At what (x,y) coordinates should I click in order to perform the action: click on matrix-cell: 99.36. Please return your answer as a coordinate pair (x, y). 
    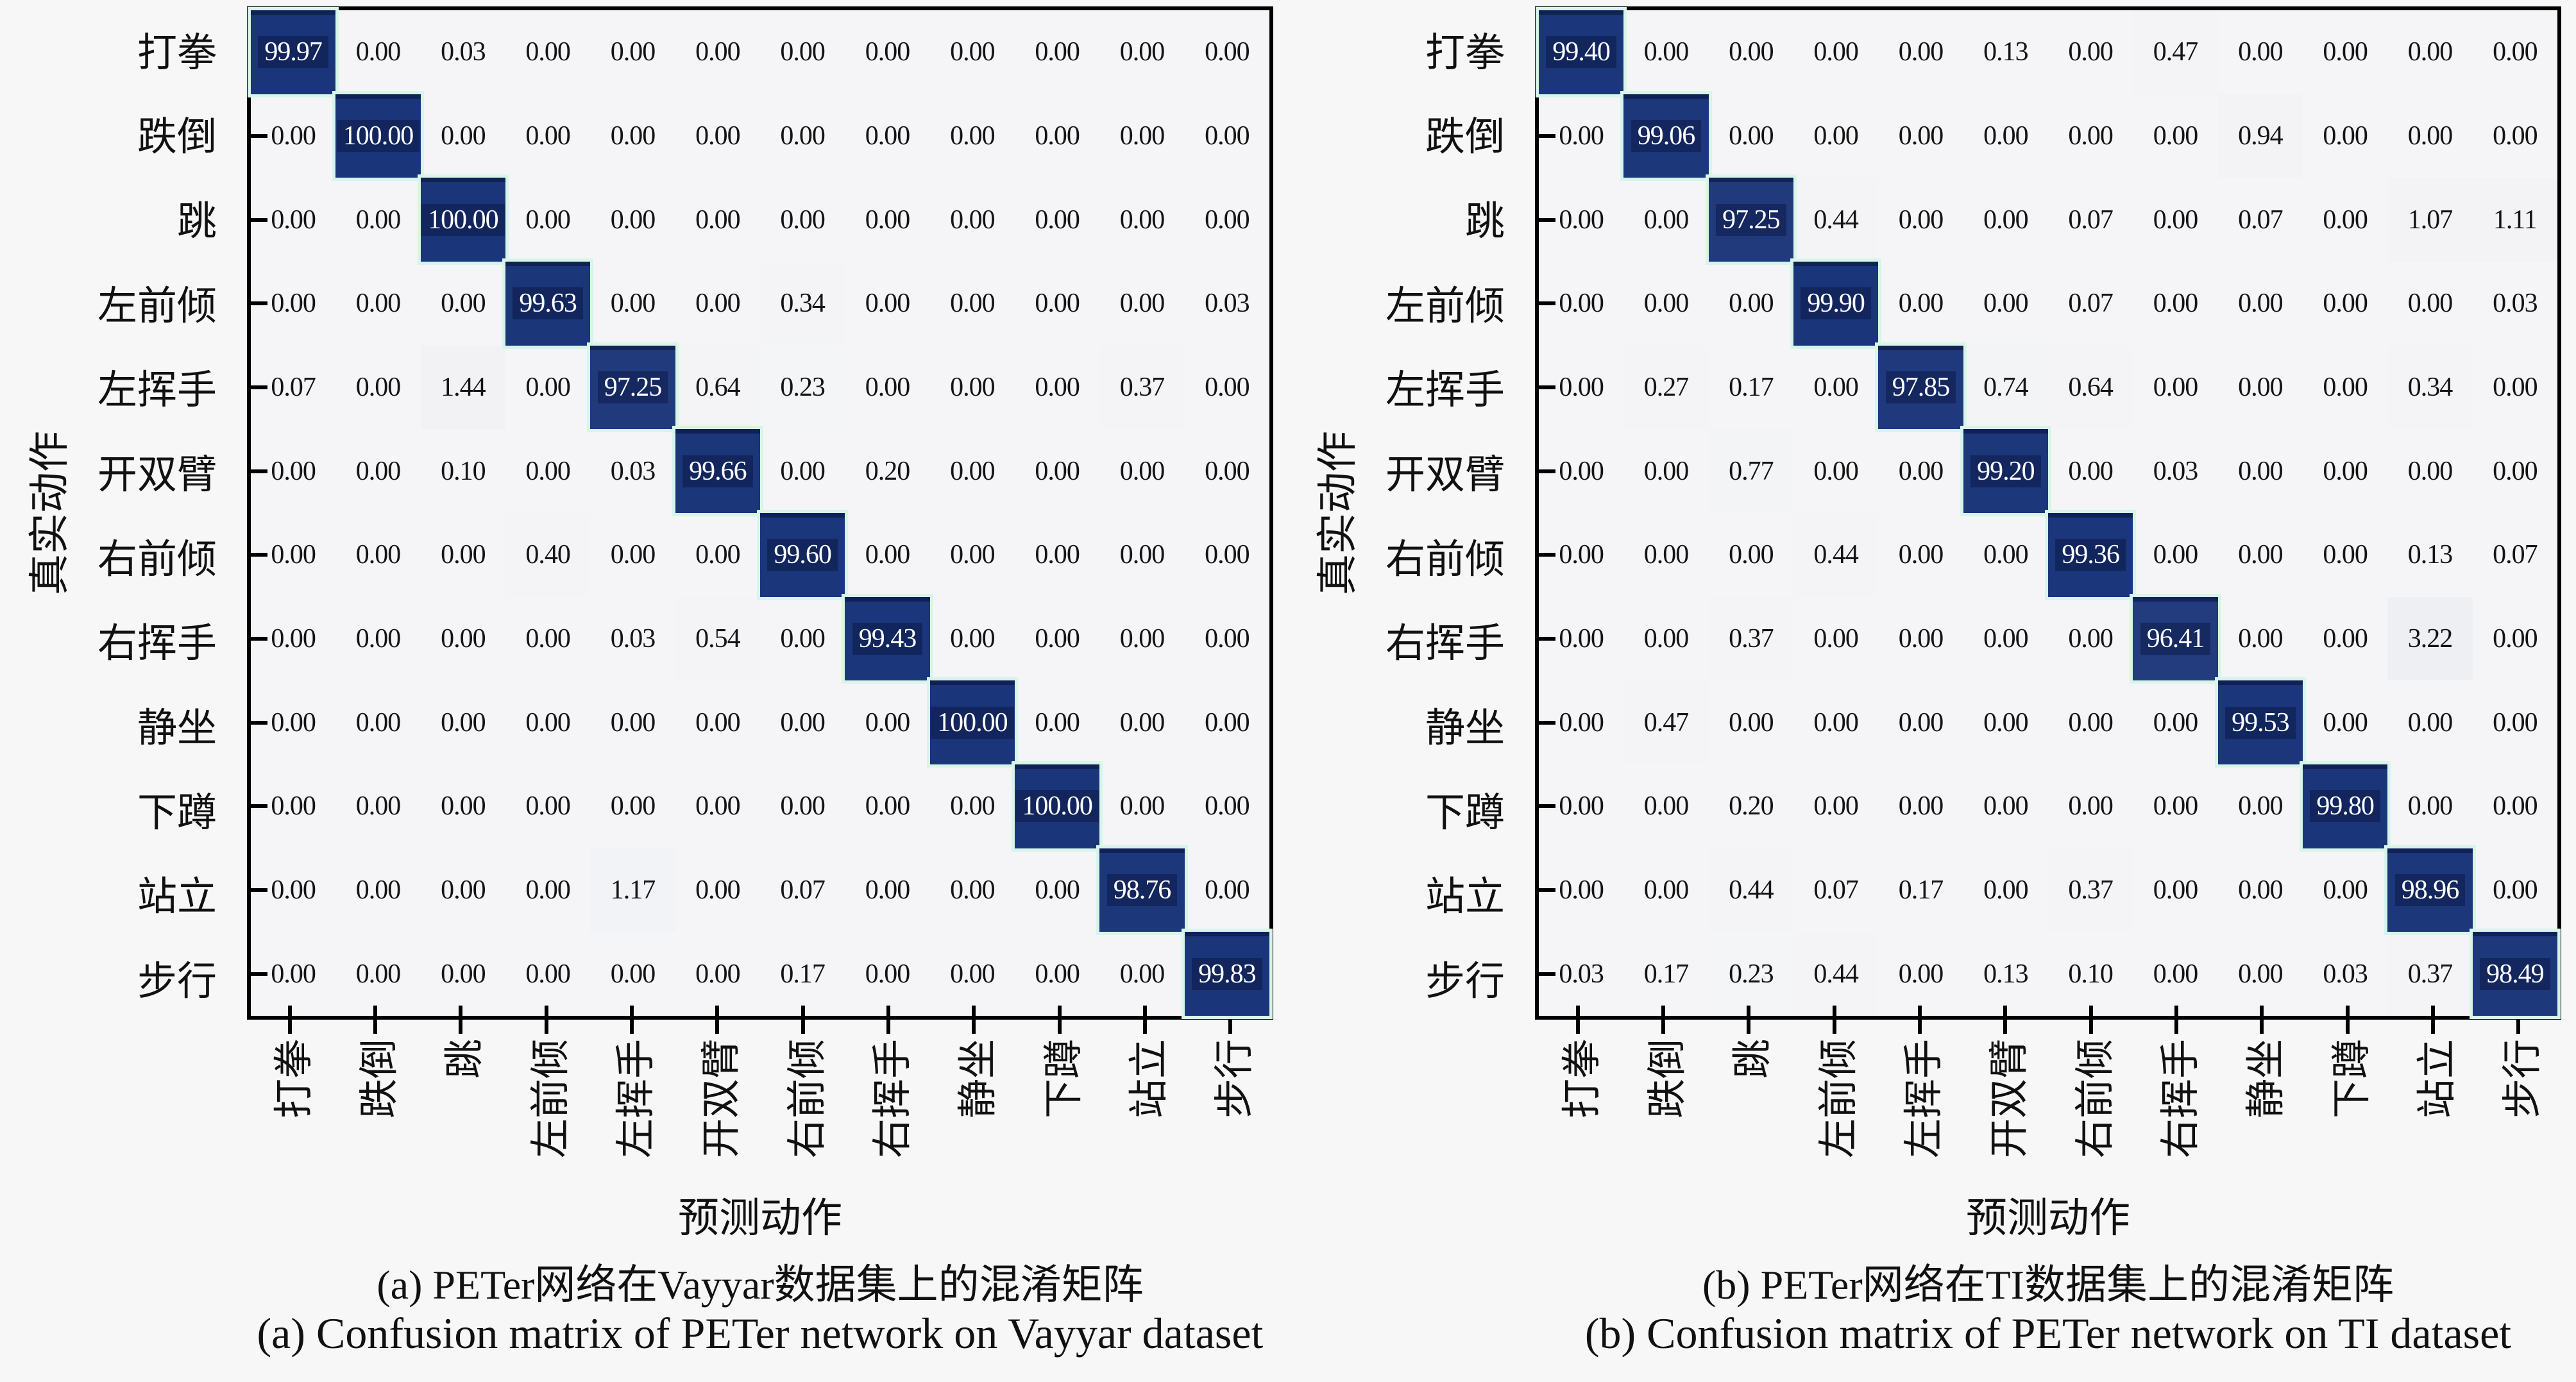
    Looking at the image, I should click on (2090, 555).